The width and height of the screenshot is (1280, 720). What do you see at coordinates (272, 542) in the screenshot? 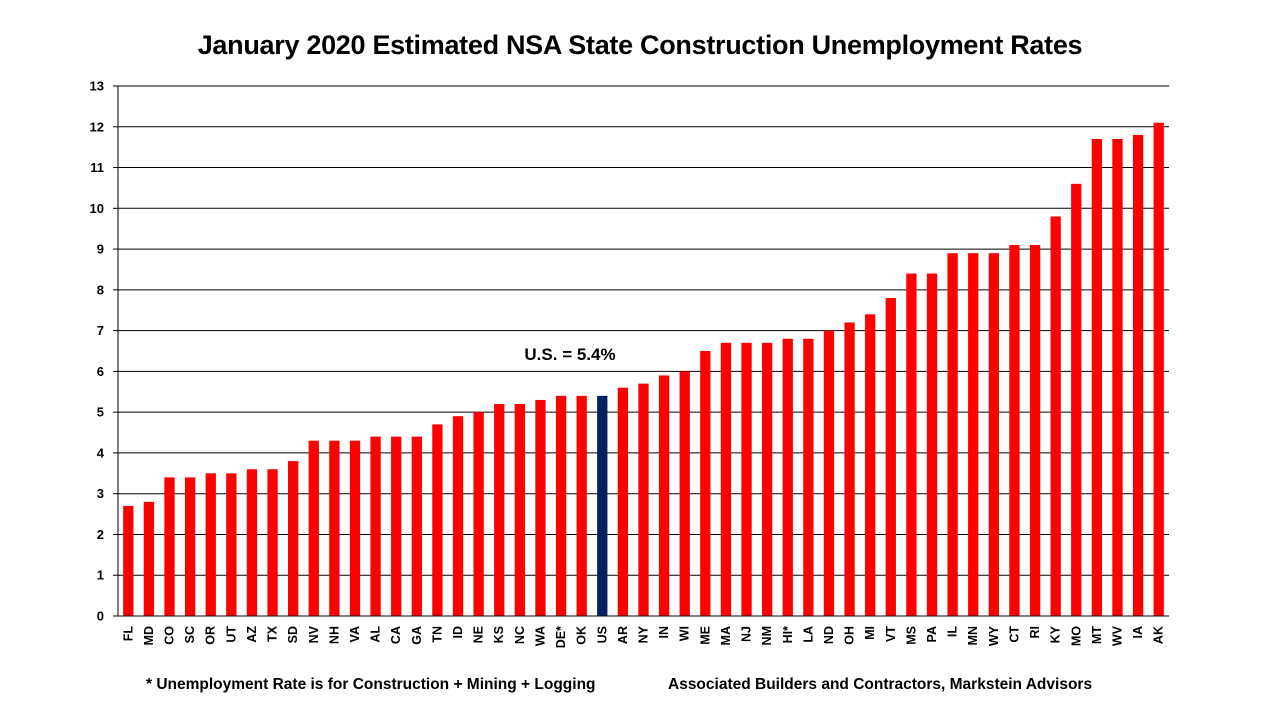
I see `bar-tx` at bounding box center [272, 542].